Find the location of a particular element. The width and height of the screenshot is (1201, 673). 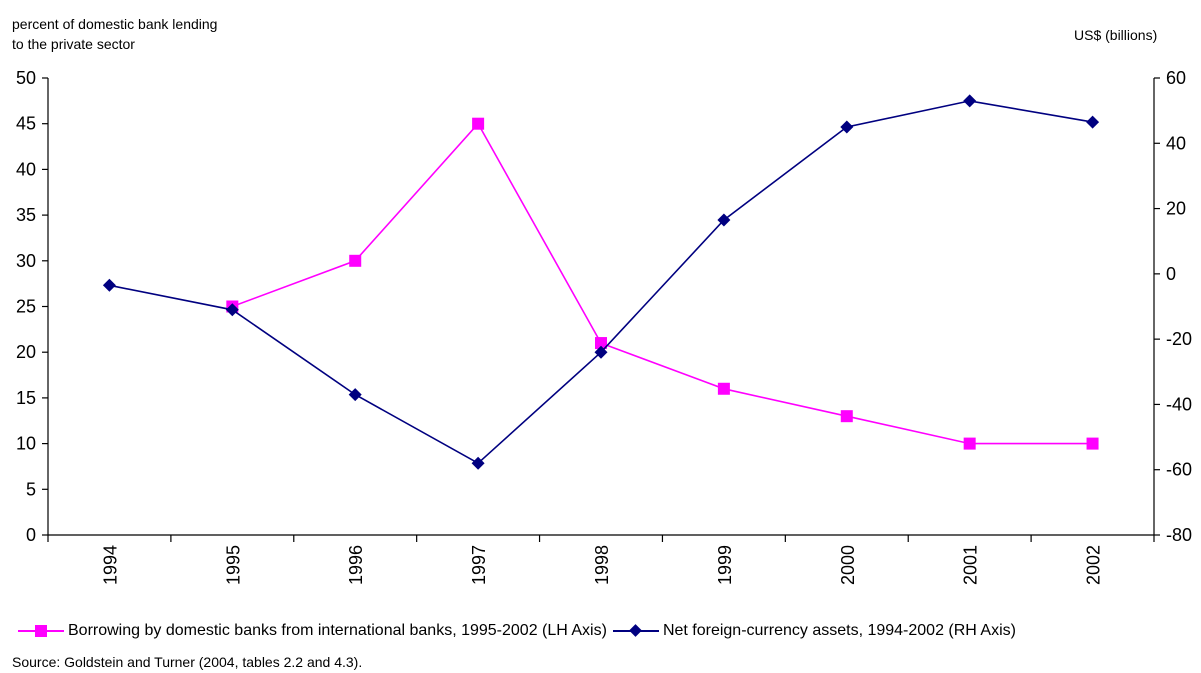

left-axis-tick-label: 15 is located at coordinates (26, 398).